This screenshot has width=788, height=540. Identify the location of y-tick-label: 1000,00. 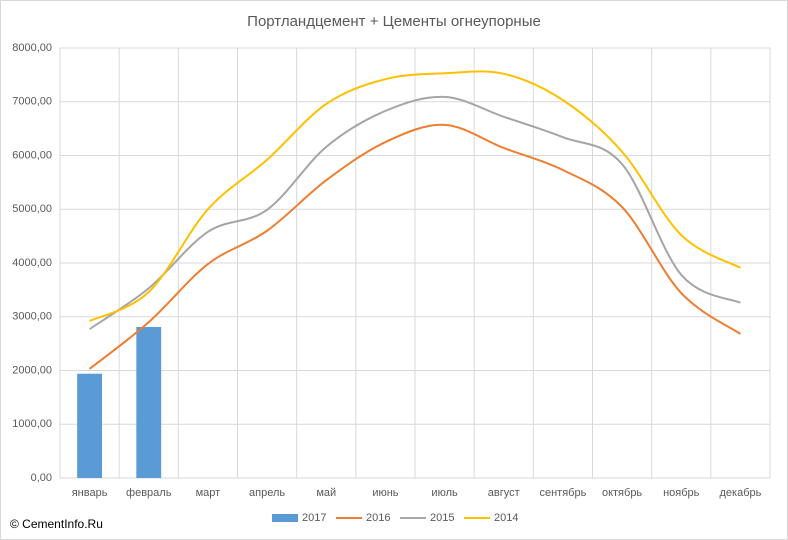
(32, 424).